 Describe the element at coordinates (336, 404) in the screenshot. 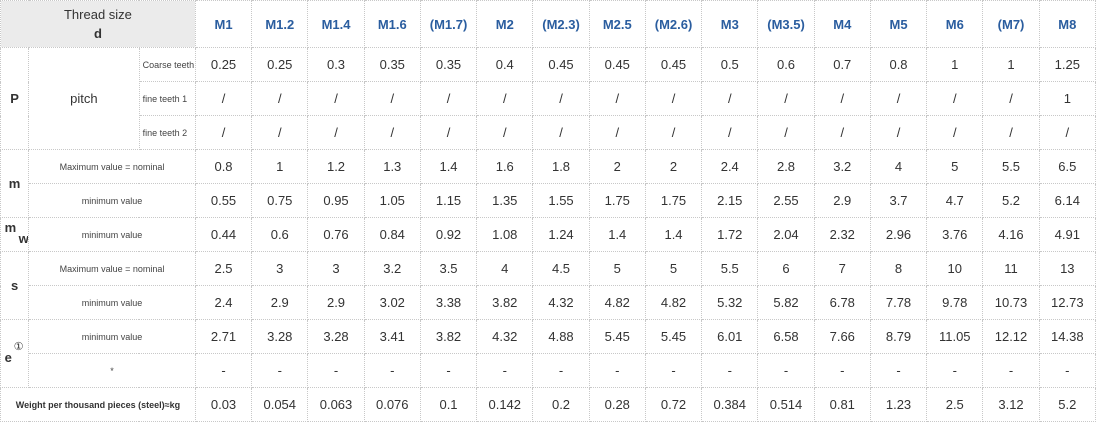

I see `value-cell: 0.063` at that location.